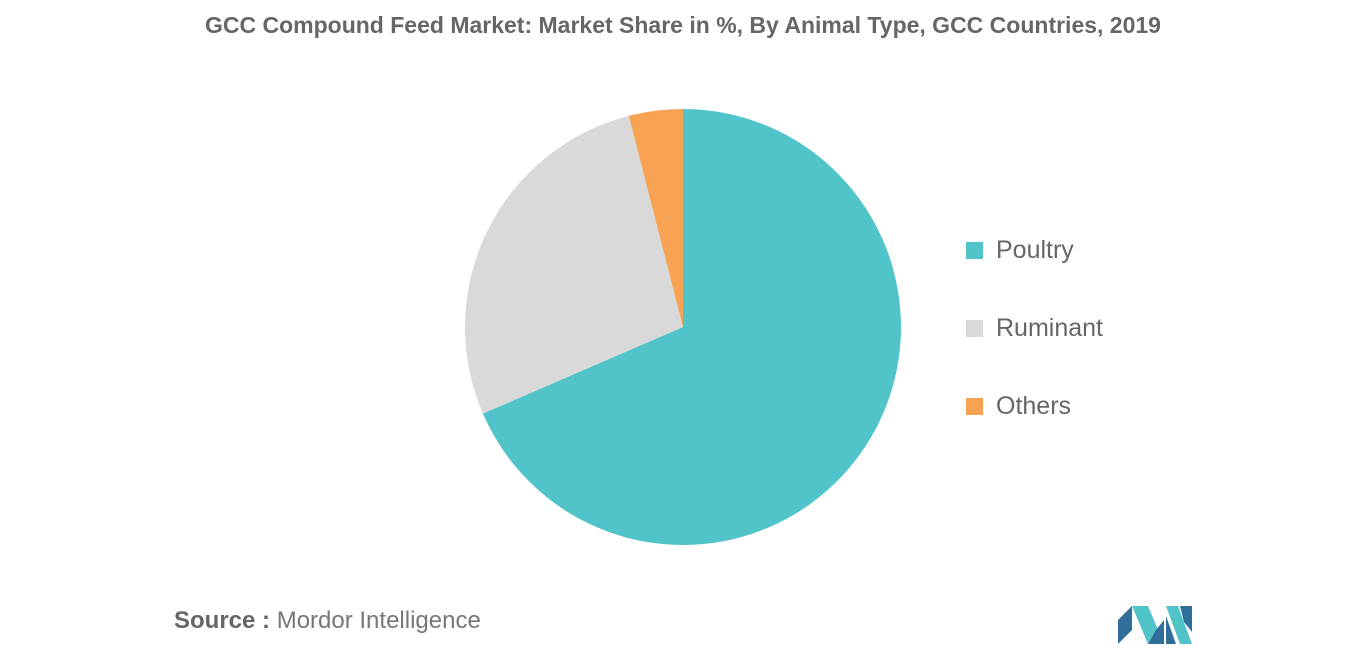 This screenshot has width=1366, height=655. I want to click on legend-label-others: Others, so click(1034, 405).